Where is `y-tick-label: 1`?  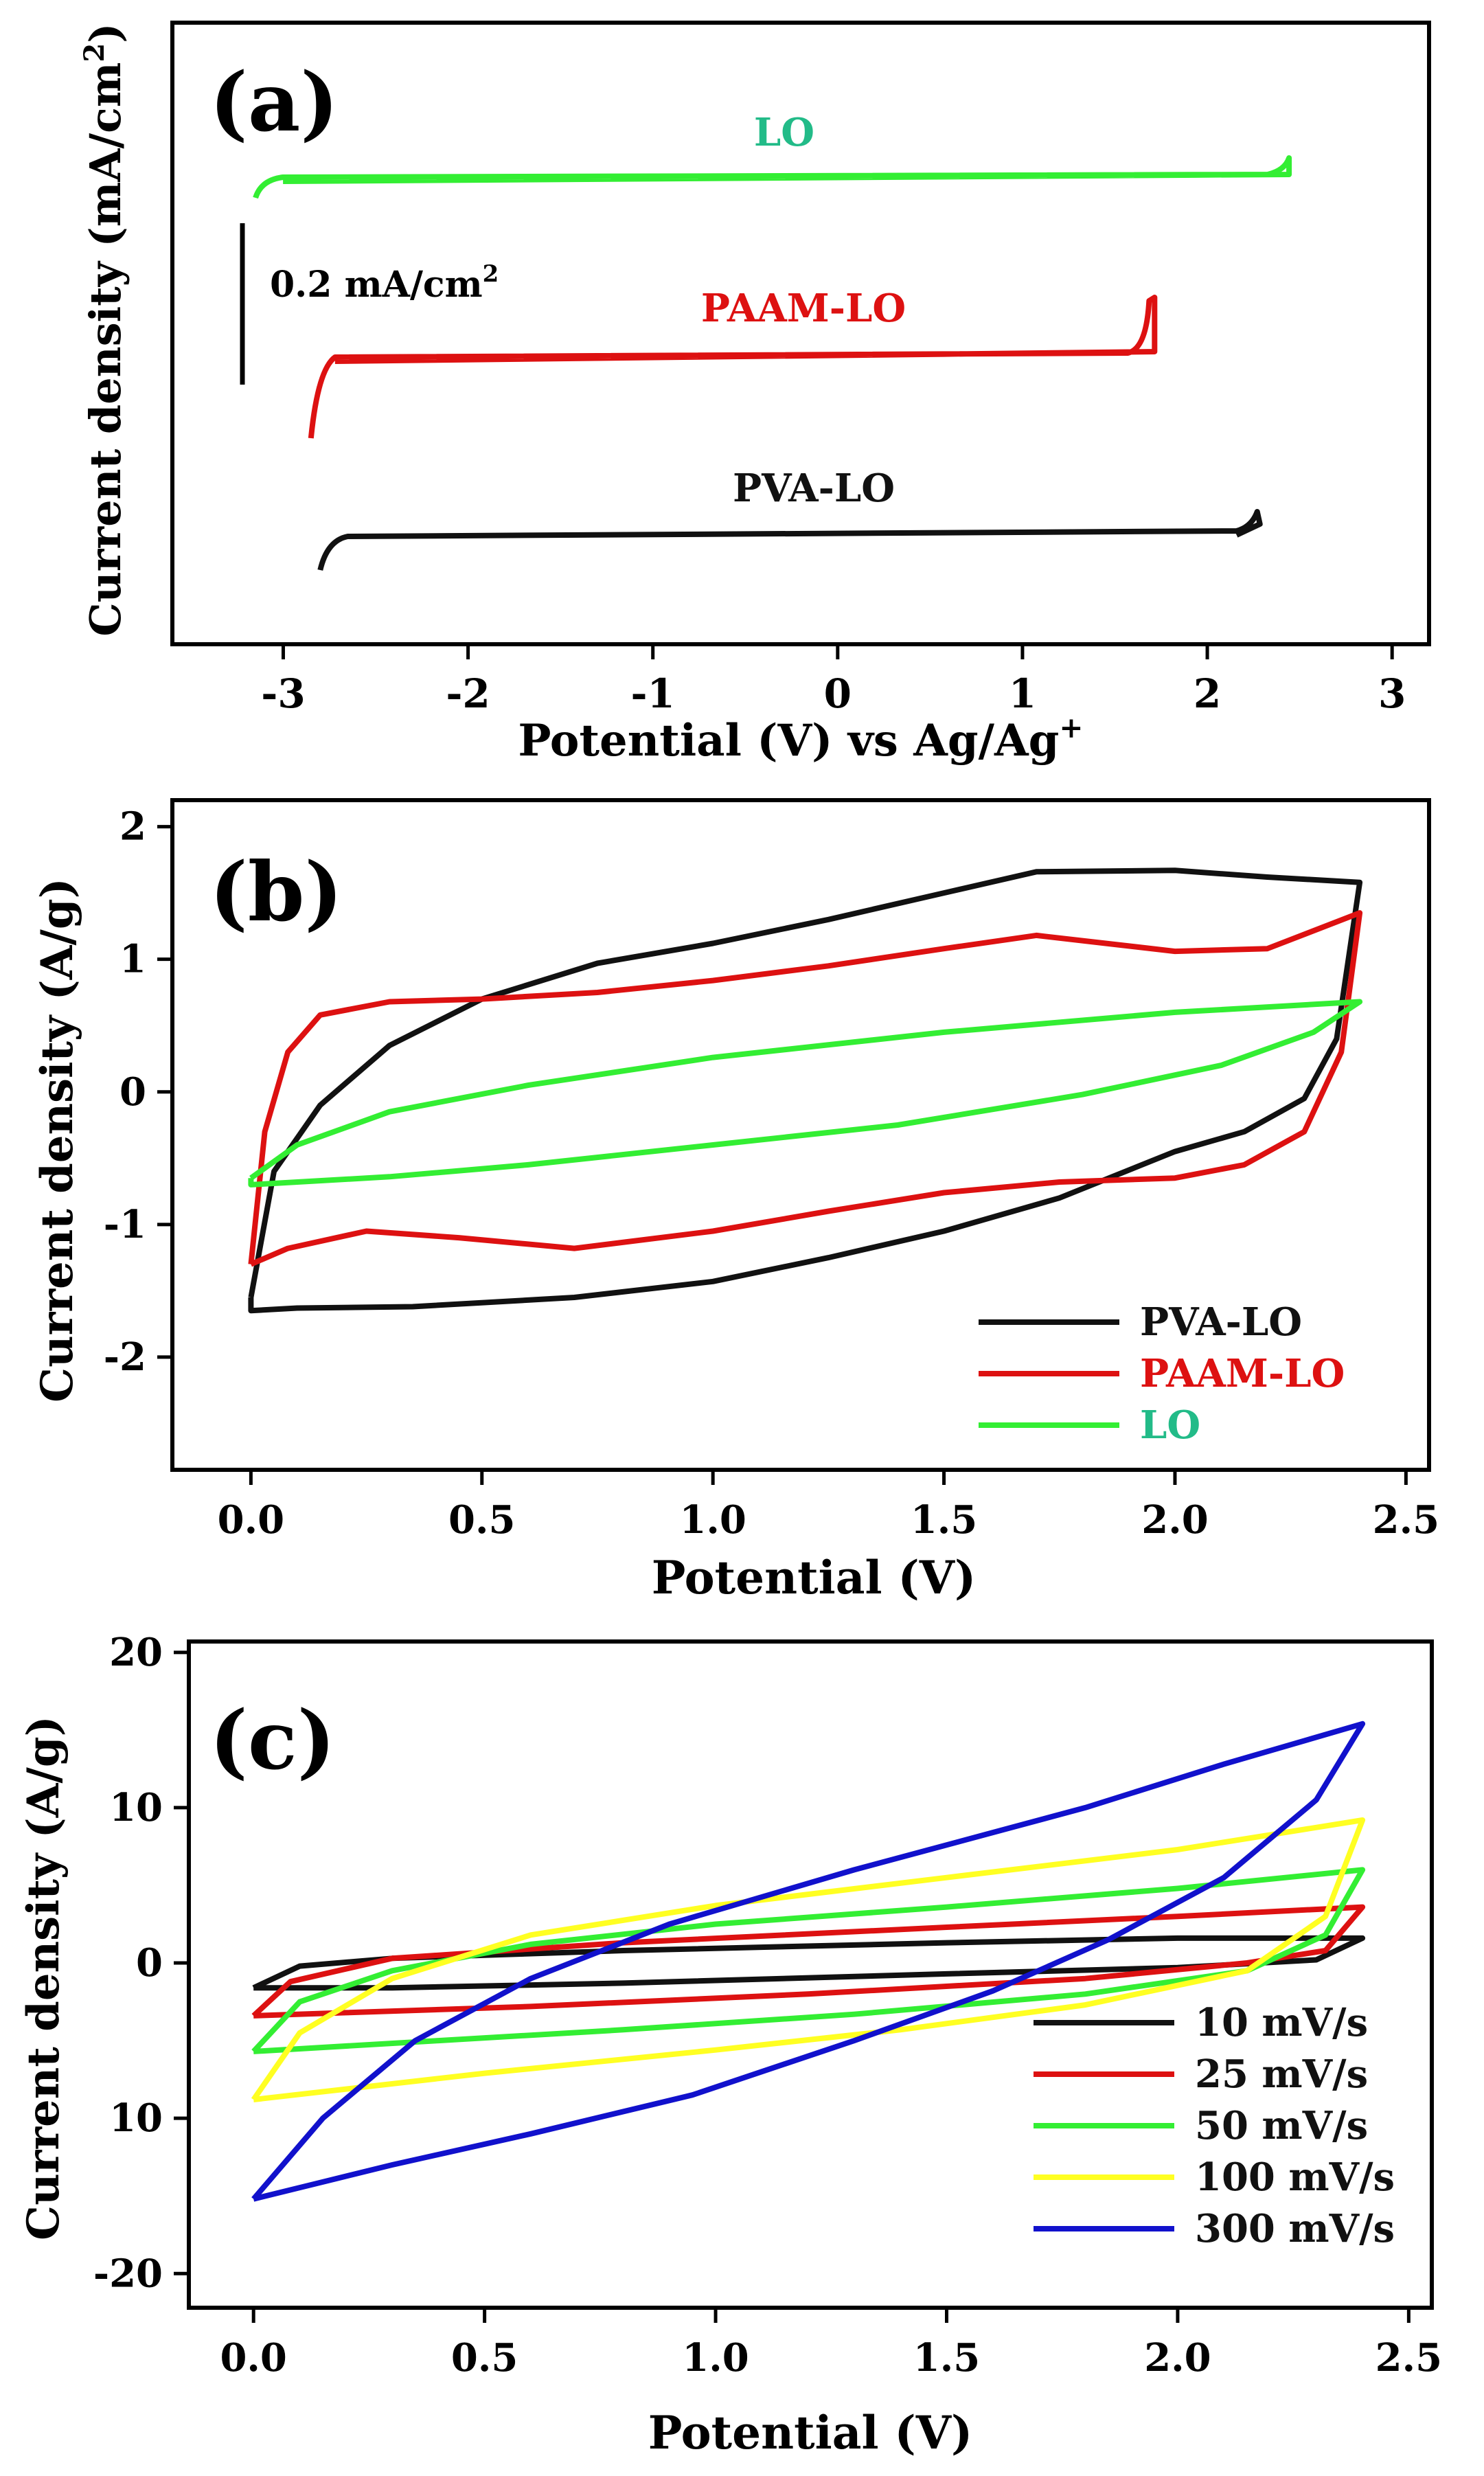 y-tick-label: 1 is located at coordinates (133, 959).